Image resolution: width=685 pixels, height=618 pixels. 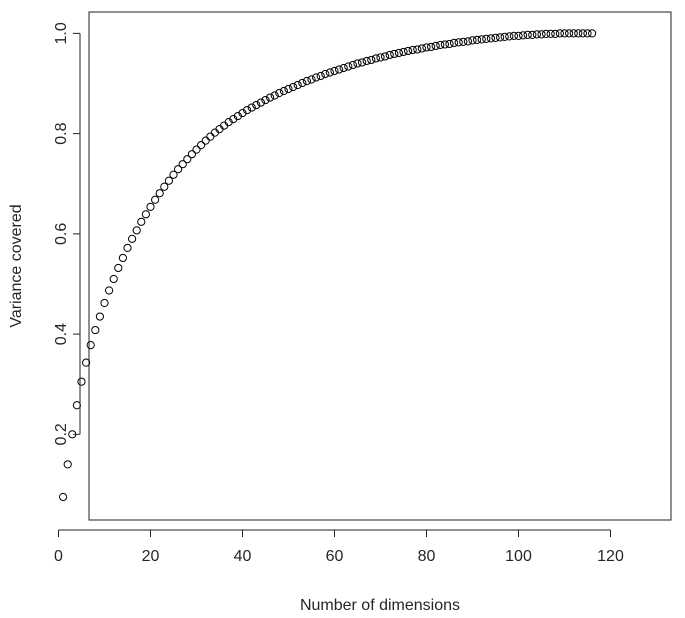 I want to click on x-tick-label: 60, so click(x=335, y=556).